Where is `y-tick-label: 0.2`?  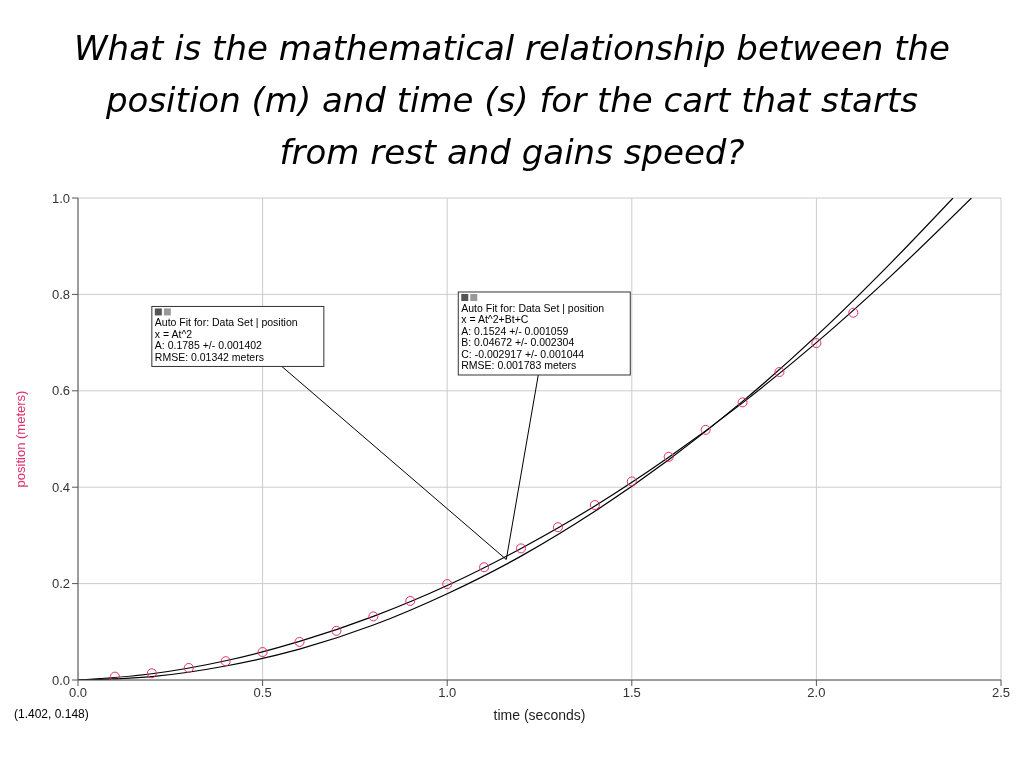 y-tick-label: 0.2 is located at coordinates (60, 584).